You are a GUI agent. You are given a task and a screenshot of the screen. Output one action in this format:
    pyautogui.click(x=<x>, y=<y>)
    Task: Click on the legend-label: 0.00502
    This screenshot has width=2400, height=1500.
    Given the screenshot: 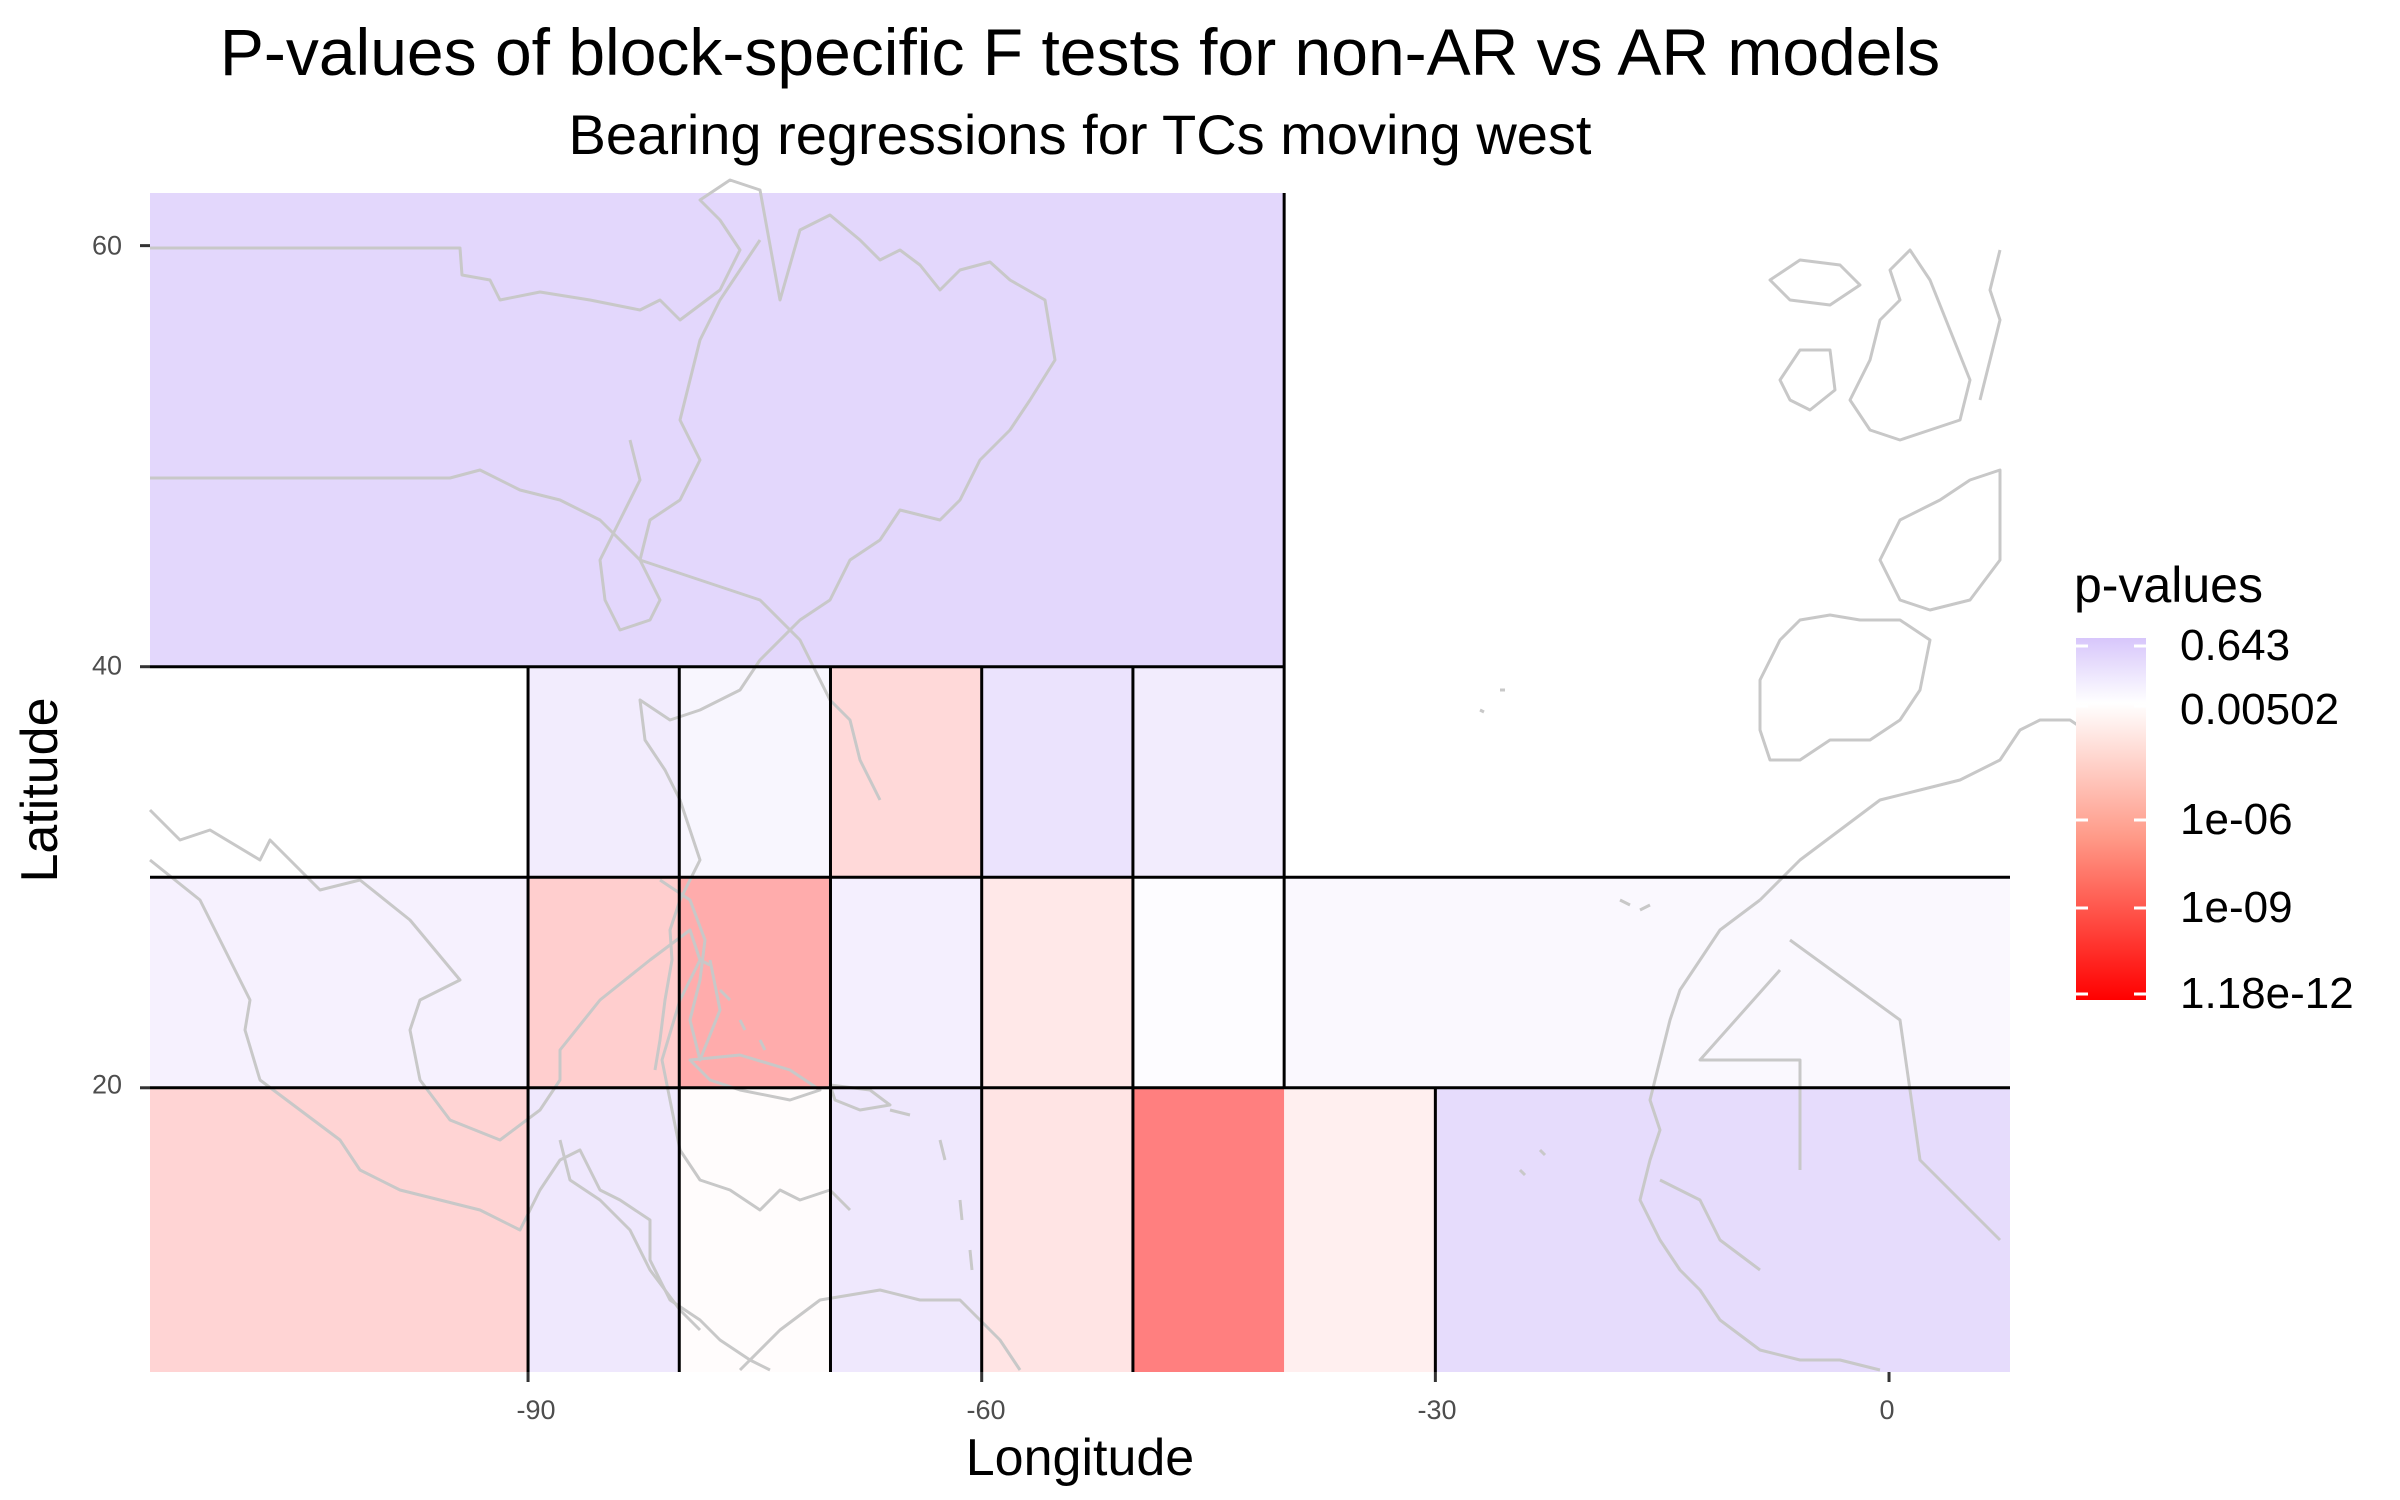 What is the action you would take?
    pyautogui.click(x=2260, y=709)
    